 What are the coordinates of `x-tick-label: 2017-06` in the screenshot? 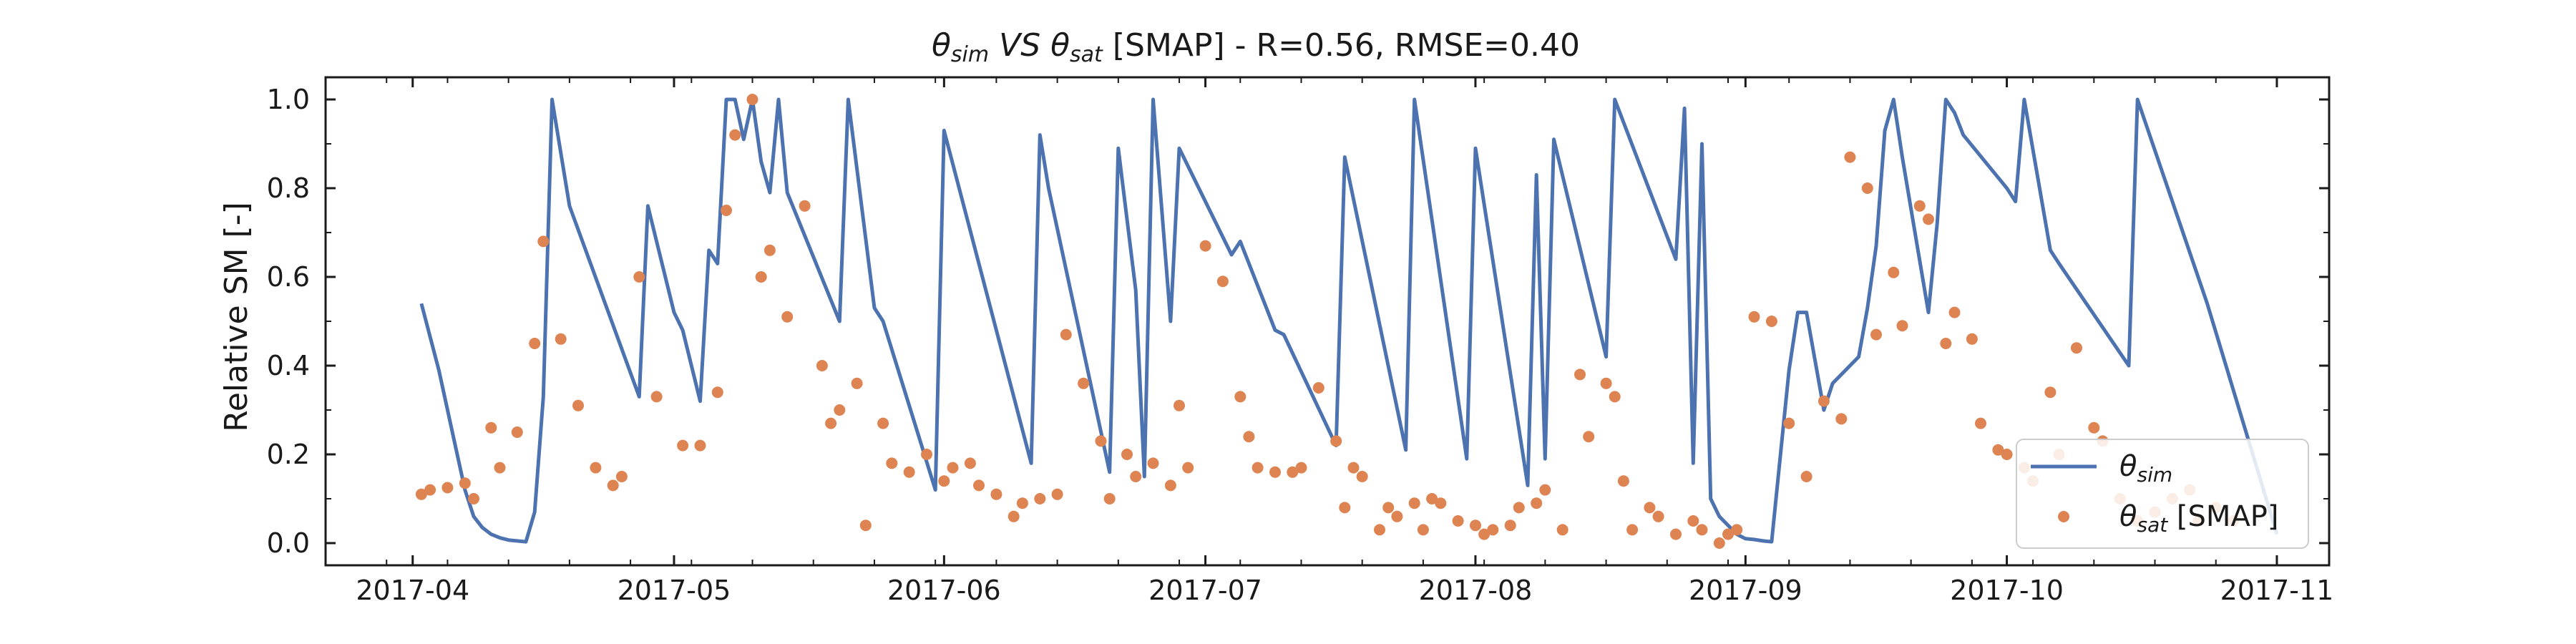 It's located at (944, 590).